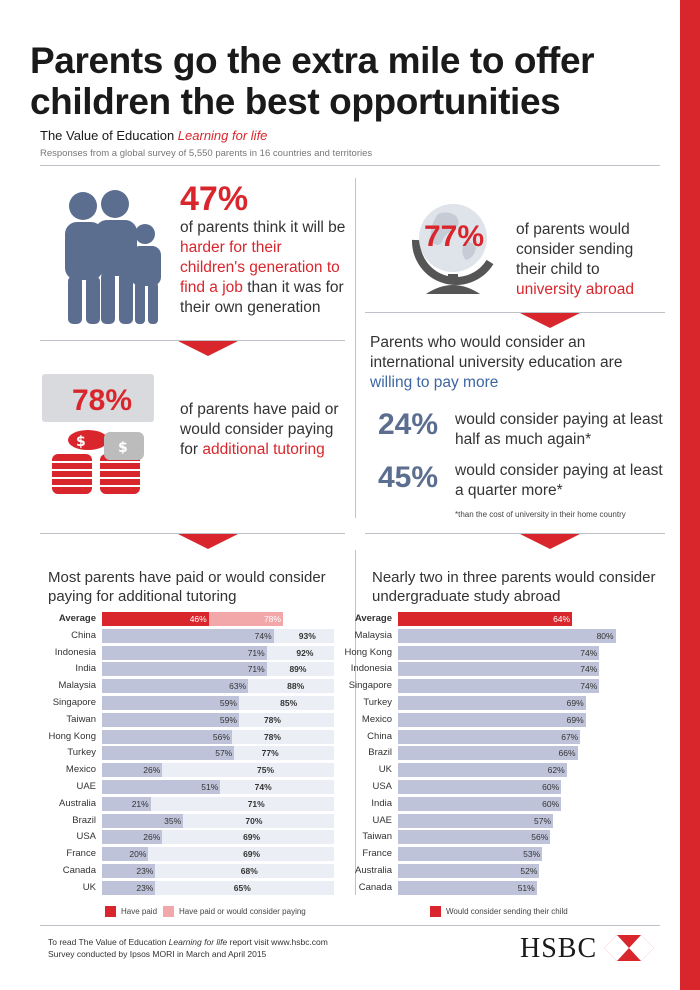 The height and width of the screenshot is (990, 700). Describe the element at coordinates (435, 911) in the screenshot. I see `legend-swatch-abroad` at that location.